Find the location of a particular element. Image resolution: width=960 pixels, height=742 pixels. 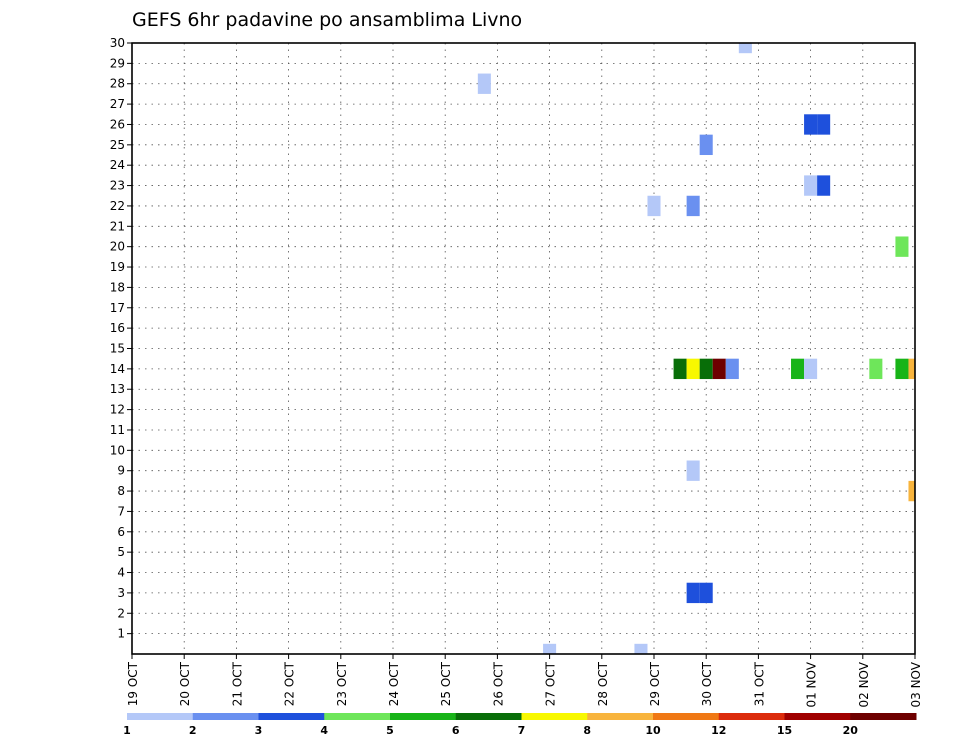

x-tick-label: 20 OCT is located at coordinates (185, 683).